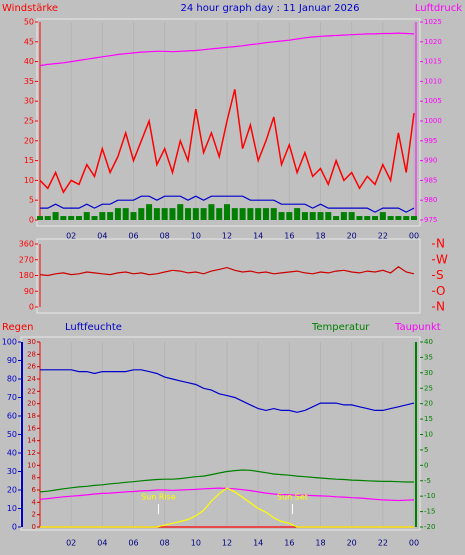 This screenshot has height=555, width=465. Describe the element at coordinates (31, 379) in the screenshot. I see `y-tick-label: 24` at that location.